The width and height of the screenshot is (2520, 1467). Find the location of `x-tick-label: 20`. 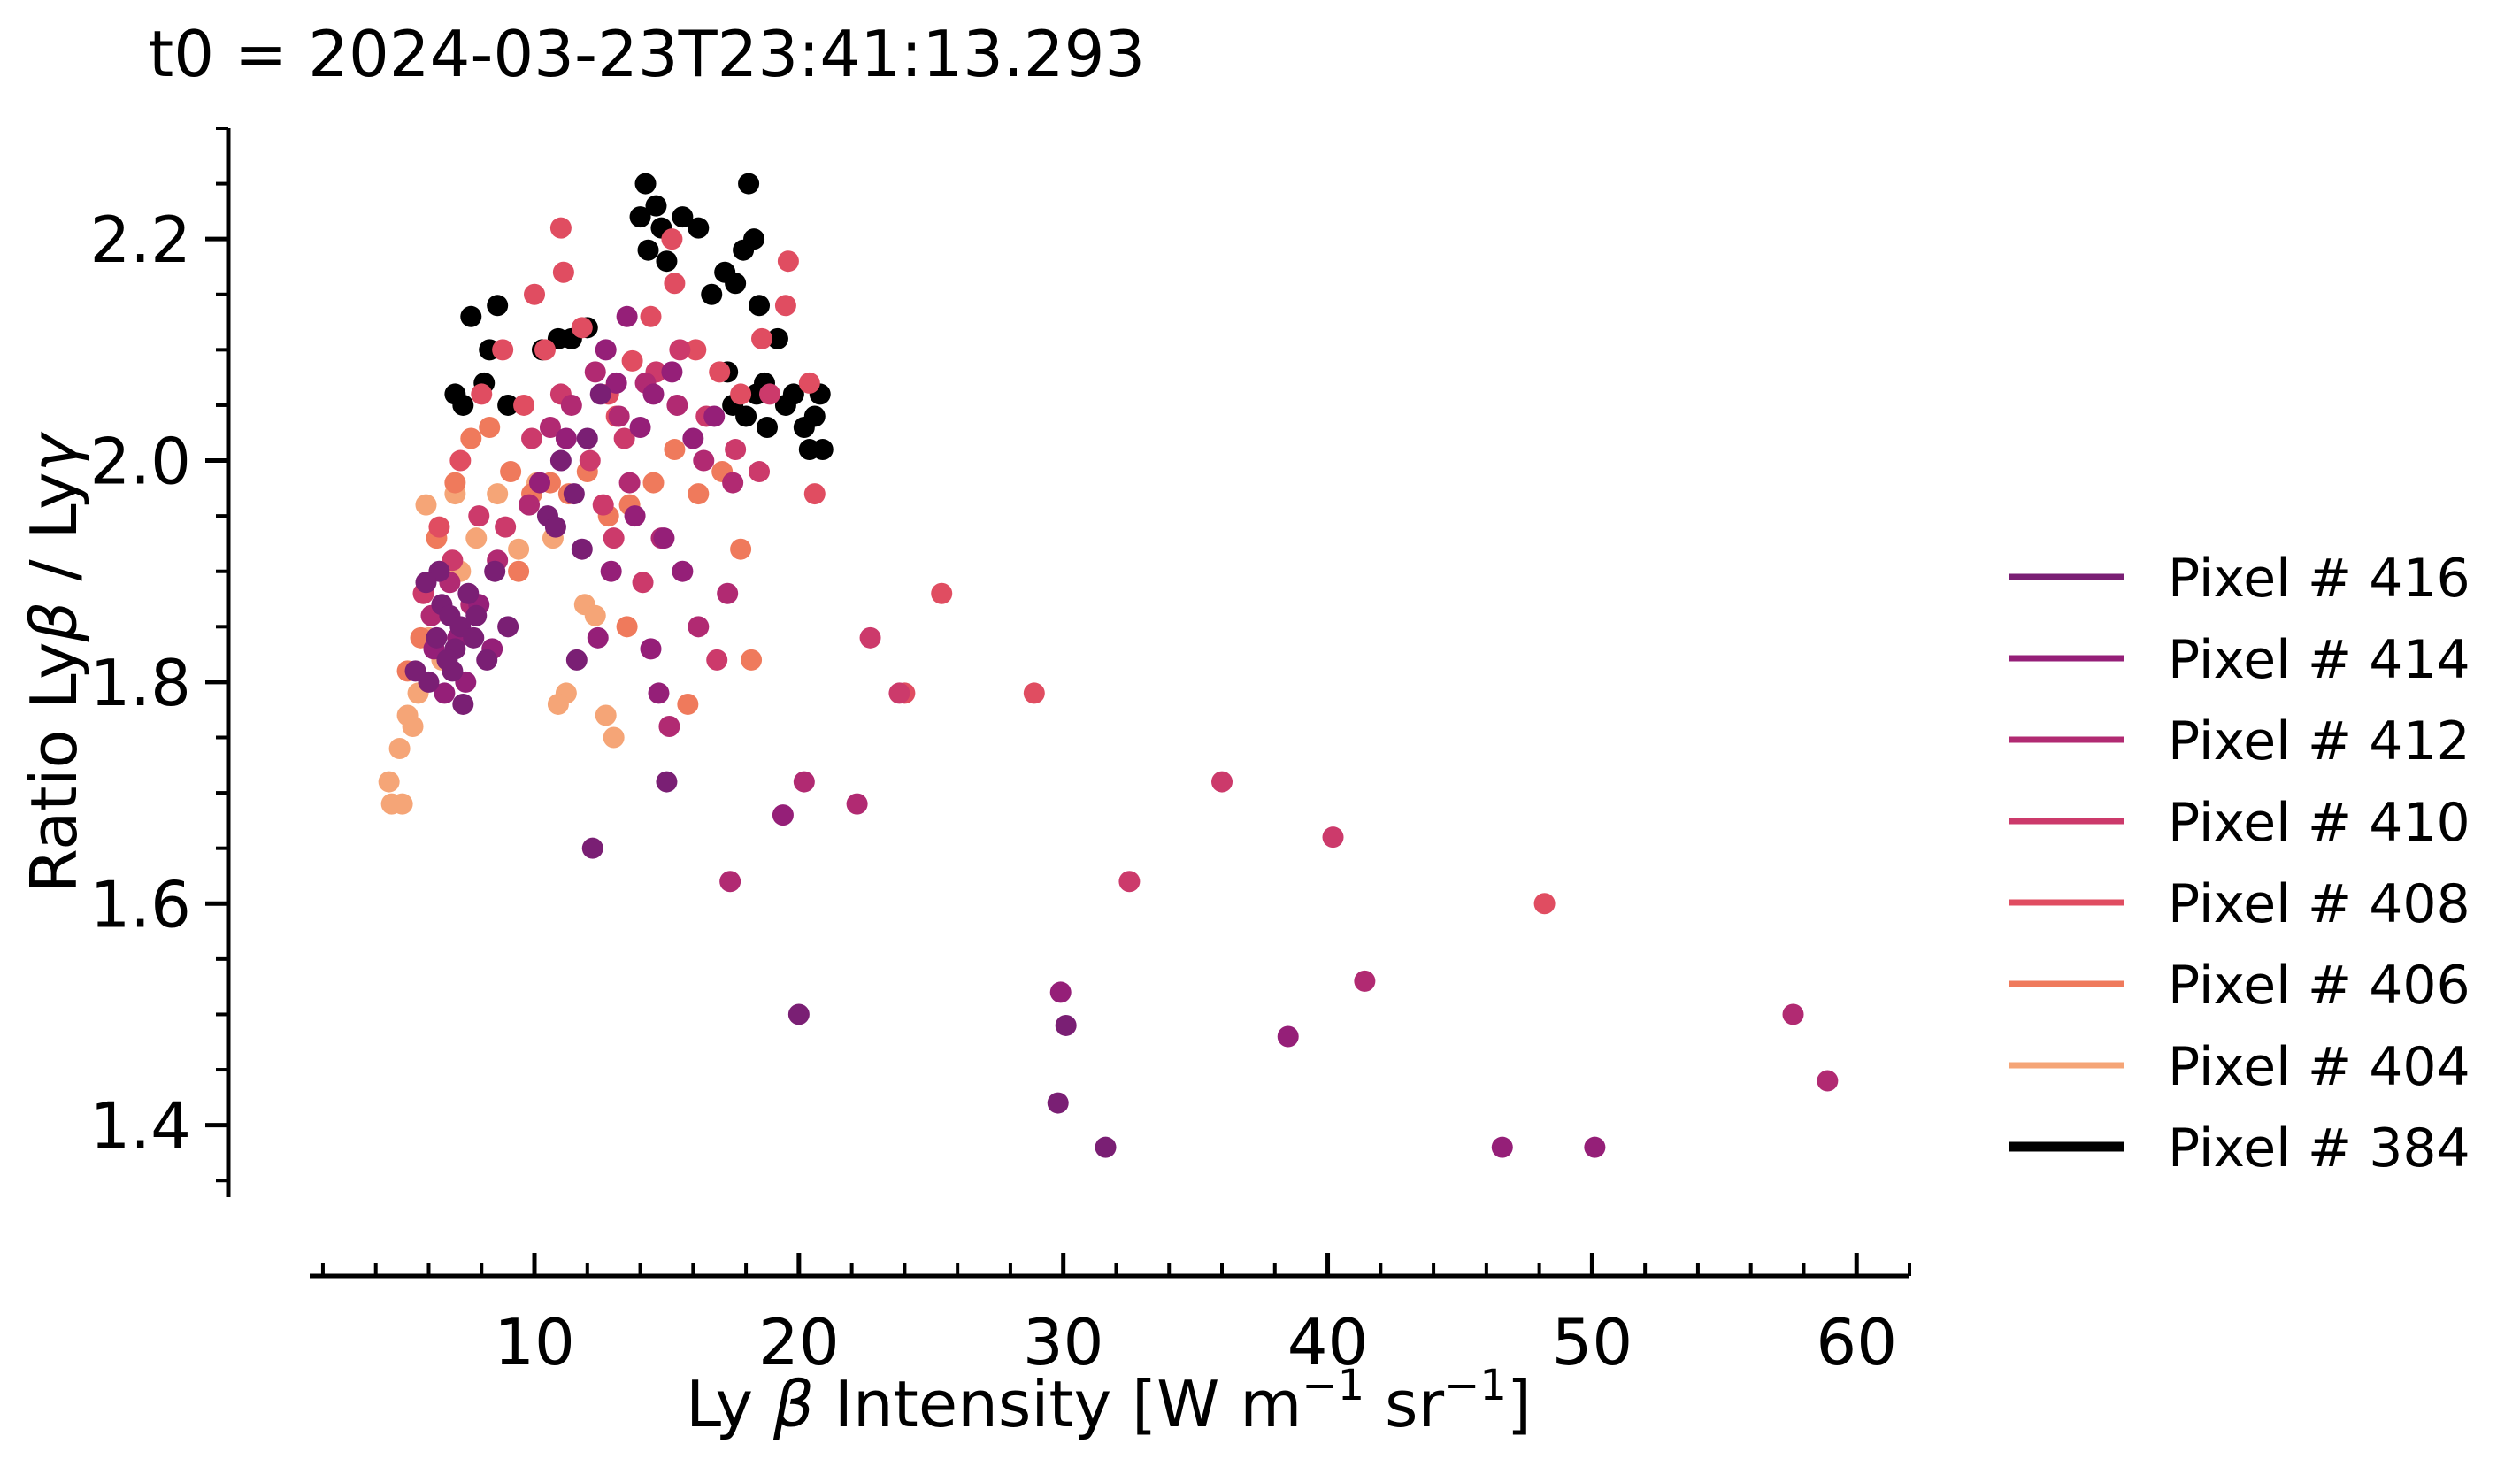

x-tick-label: 20 is located at coordinates (799, 1342).